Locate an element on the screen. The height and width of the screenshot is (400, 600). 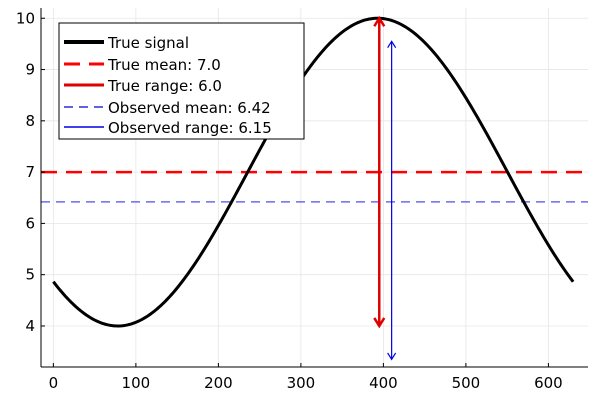
x-ticks: 0 100 200 300 400 500 600 is located at coordinates (306, 377).